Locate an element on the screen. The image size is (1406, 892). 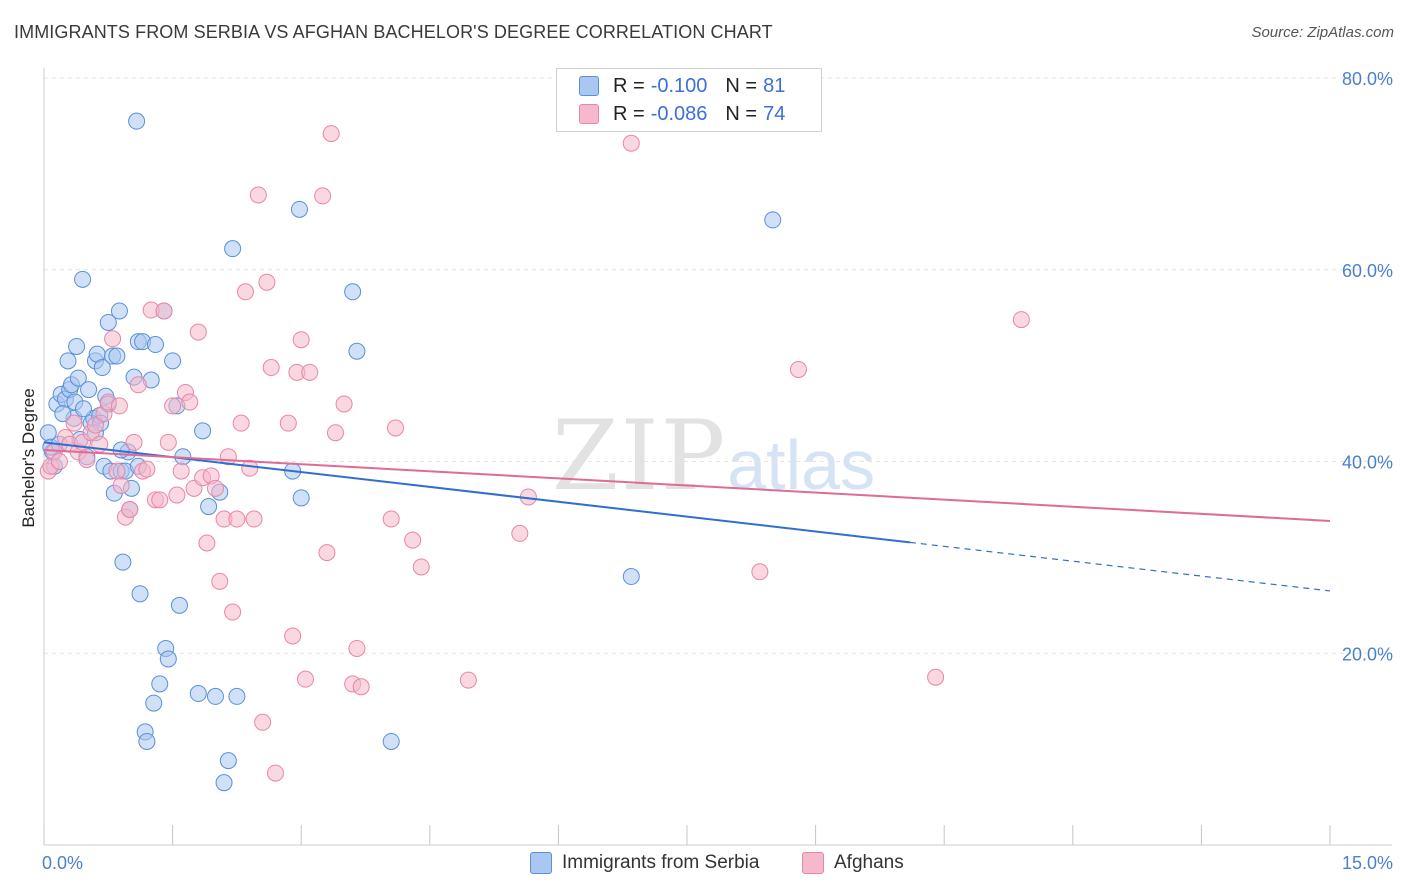
legend-n-value: 81 is located at coordinates (774, 85).